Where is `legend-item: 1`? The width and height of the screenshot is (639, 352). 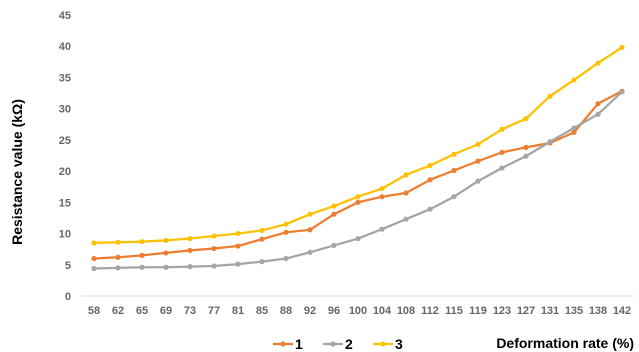 legend-item: 1 is located at coordinates (288, 344).